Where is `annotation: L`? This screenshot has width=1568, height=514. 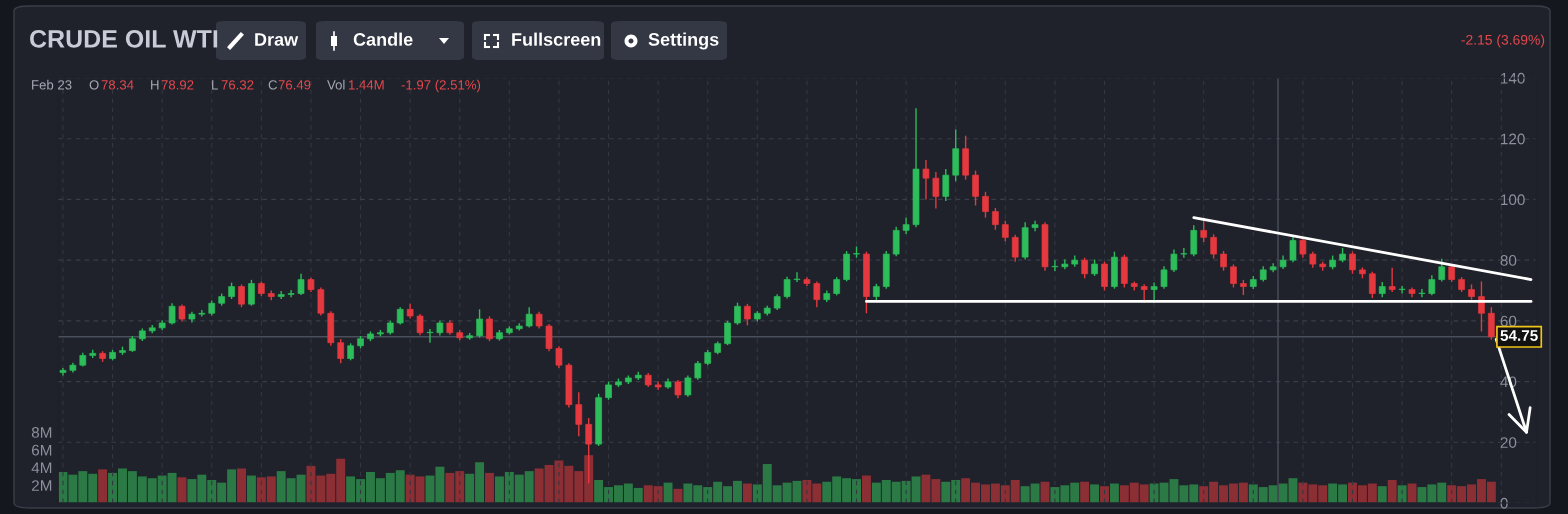 annotation: L is located at coordinates (215, 85).